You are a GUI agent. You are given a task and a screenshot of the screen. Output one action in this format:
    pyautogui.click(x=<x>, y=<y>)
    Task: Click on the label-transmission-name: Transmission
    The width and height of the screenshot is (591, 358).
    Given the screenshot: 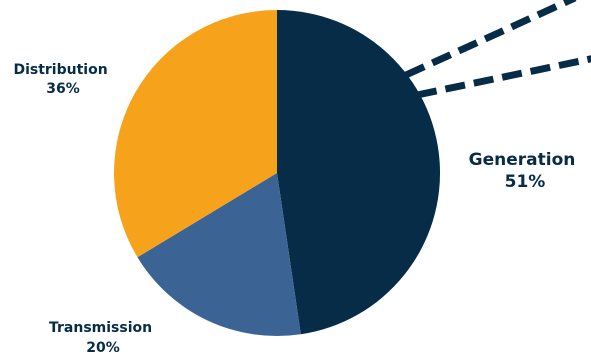 What is the action you would take?
    pyautogui.click(x=100, y=328)
    